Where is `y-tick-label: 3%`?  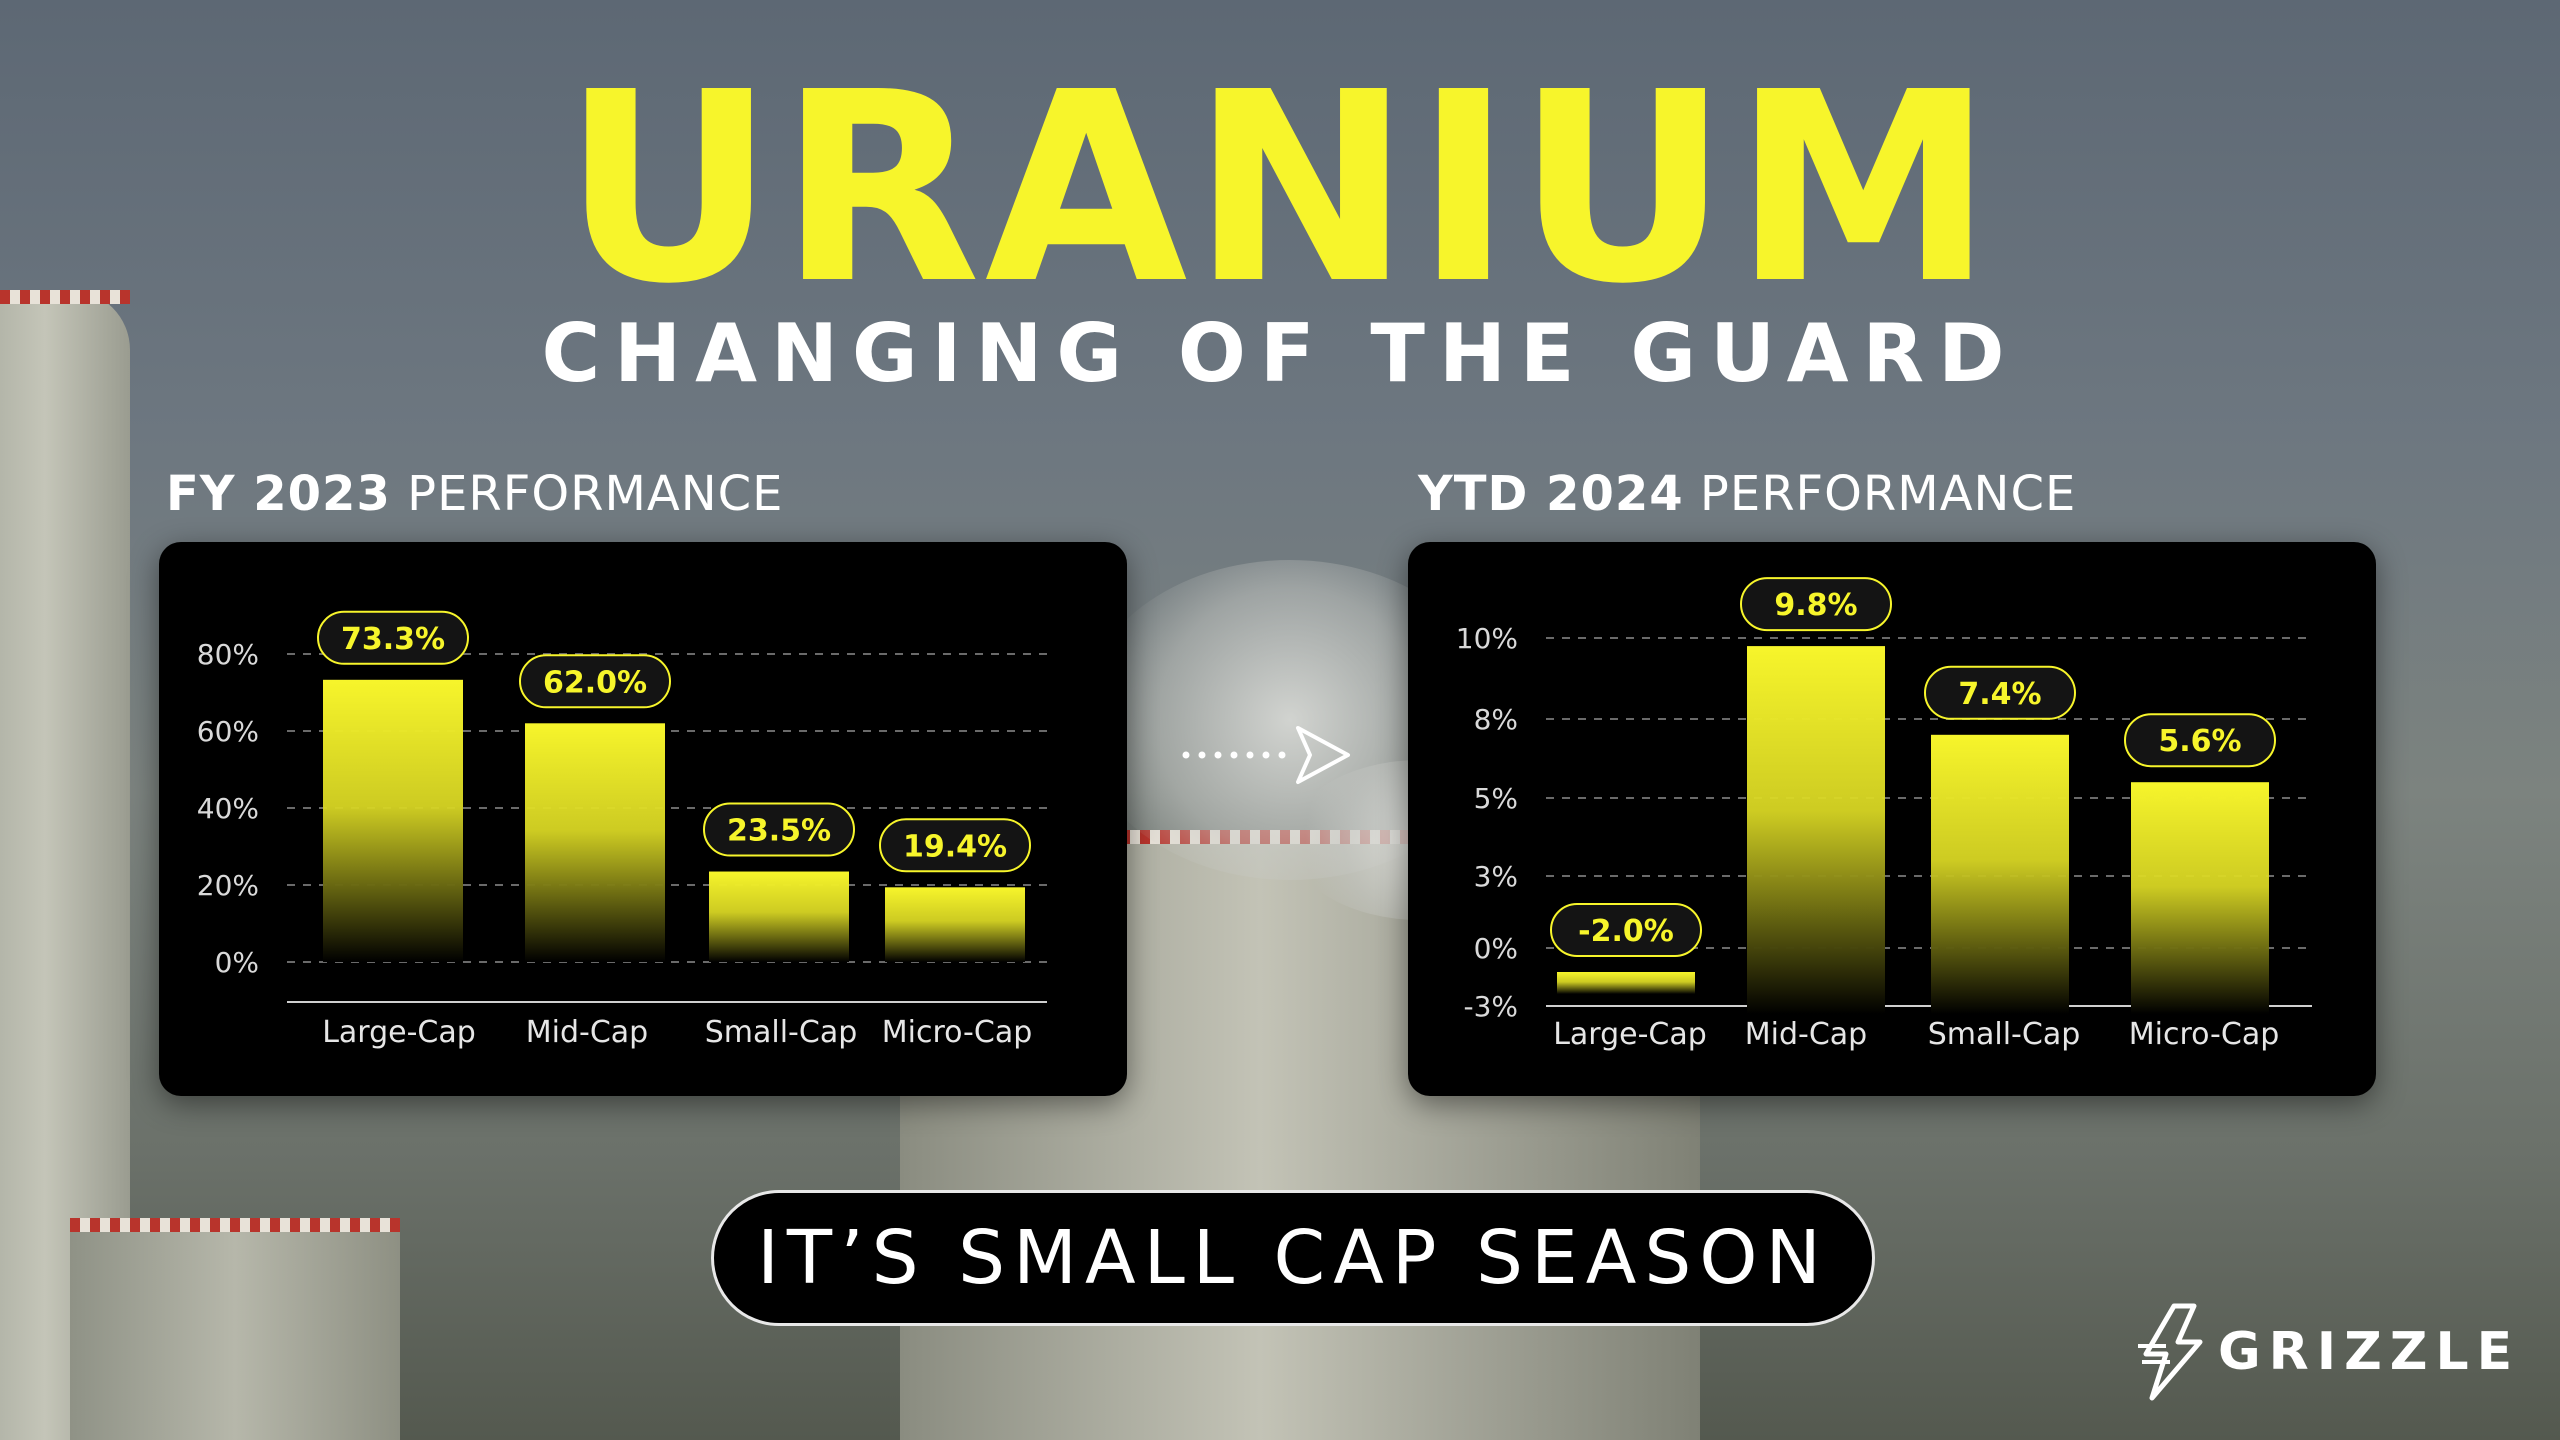 y-tick-label: 3% is located at coordinates (1496, 876).